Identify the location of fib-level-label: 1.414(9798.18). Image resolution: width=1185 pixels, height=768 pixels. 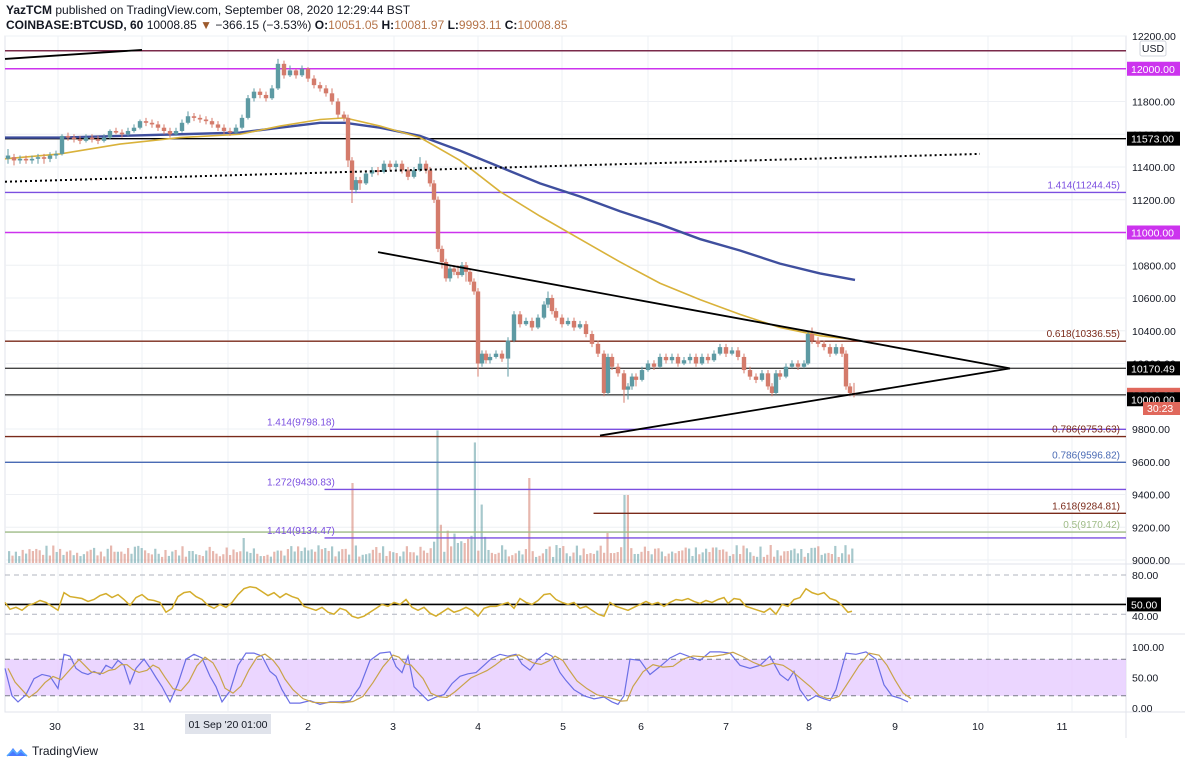
(301, 422).